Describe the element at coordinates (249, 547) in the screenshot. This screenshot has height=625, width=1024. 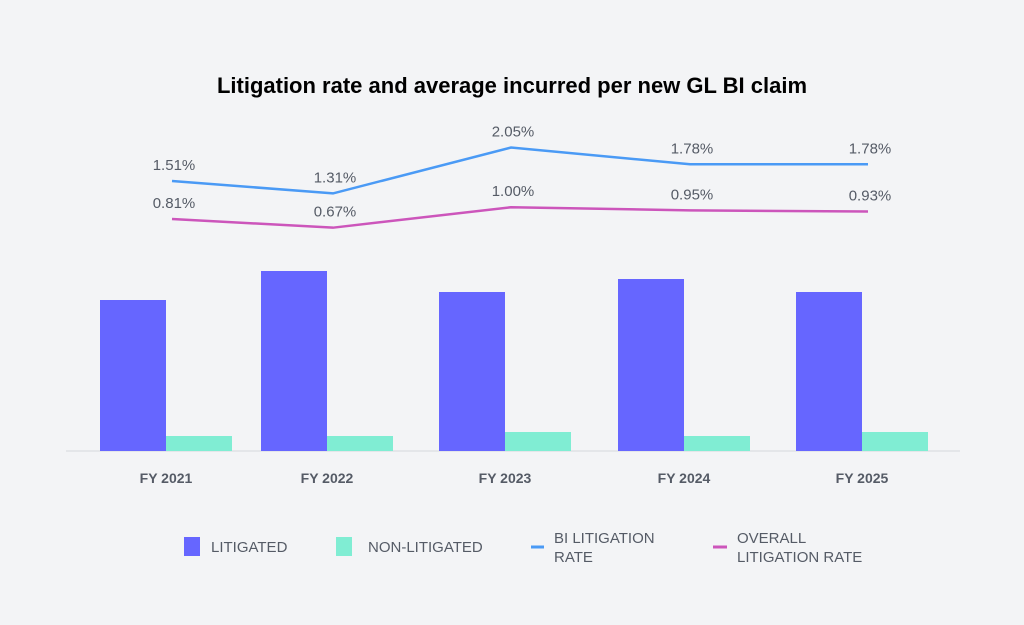
I see `legend-label: LITIGATED` at that location.